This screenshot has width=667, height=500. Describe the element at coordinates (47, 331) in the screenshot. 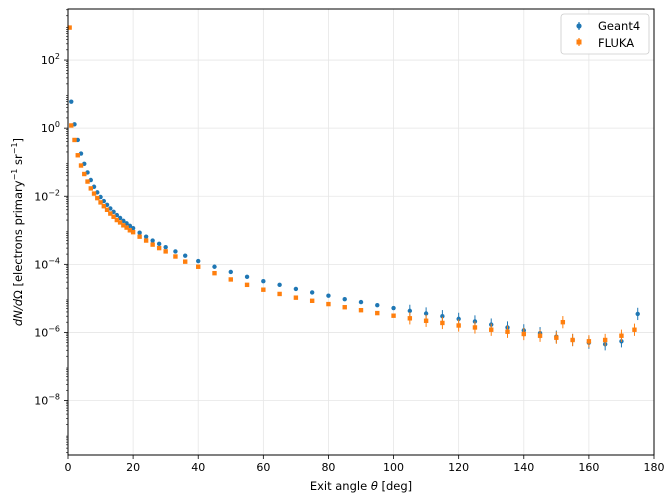

I see `y-tick-label: 10⁻⁶` at that location.